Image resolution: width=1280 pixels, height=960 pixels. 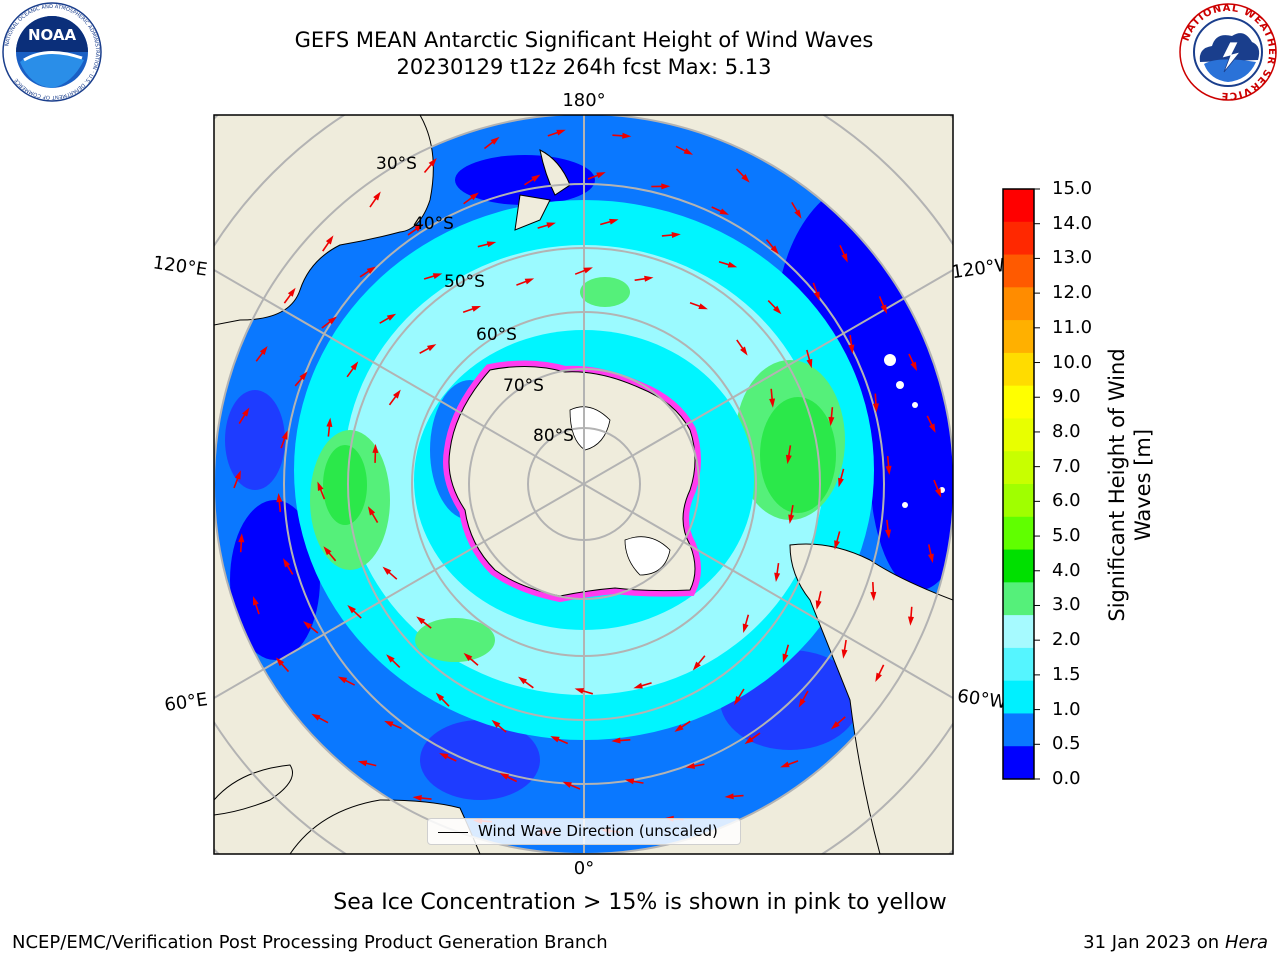 I want to click on svg-text: Significant Height of Wind, so click(x=1117, y=484).